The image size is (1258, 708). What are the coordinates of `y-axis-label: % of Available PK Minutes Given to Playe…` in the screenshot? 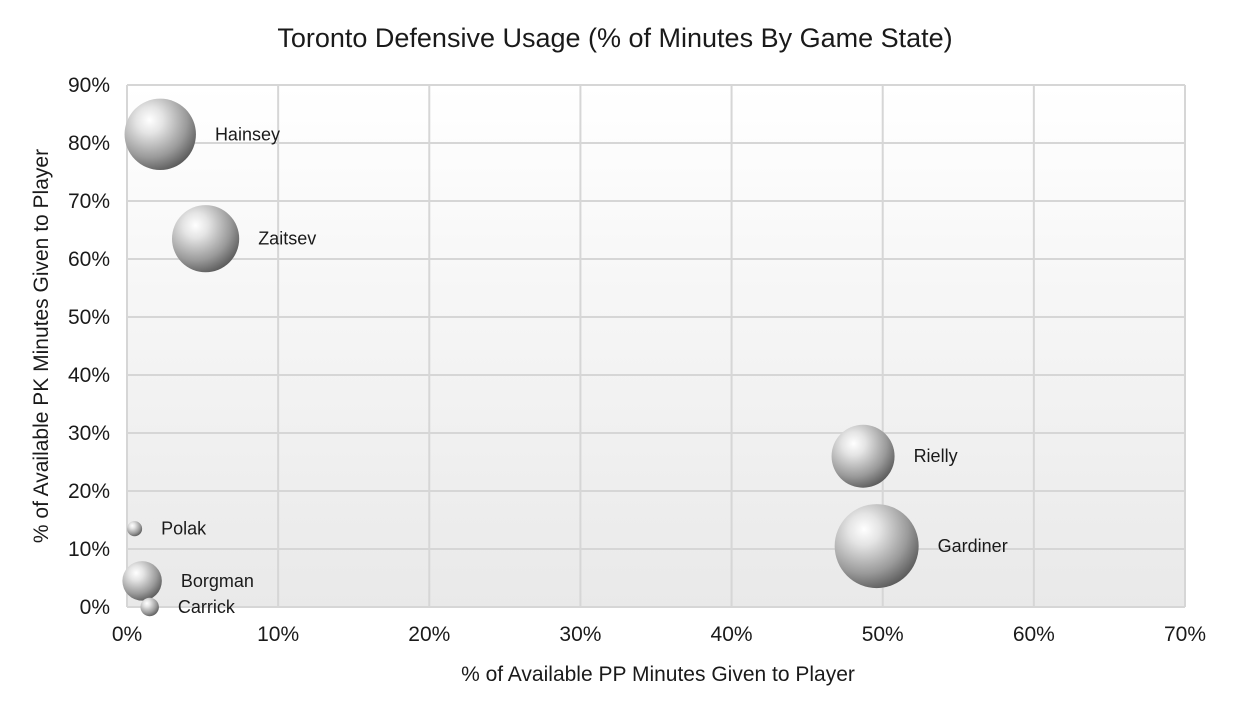 It's located at (41, 346).